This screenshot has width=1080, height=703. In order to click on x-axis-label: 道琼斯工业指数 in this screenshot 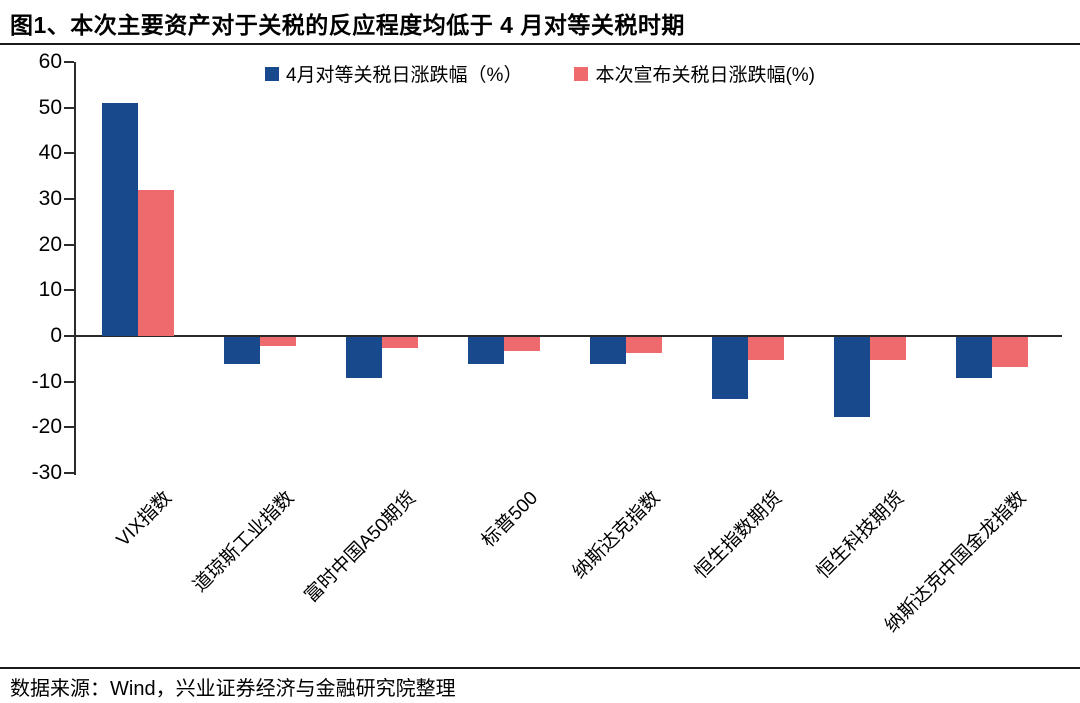, I will do `click(244, 542)`.